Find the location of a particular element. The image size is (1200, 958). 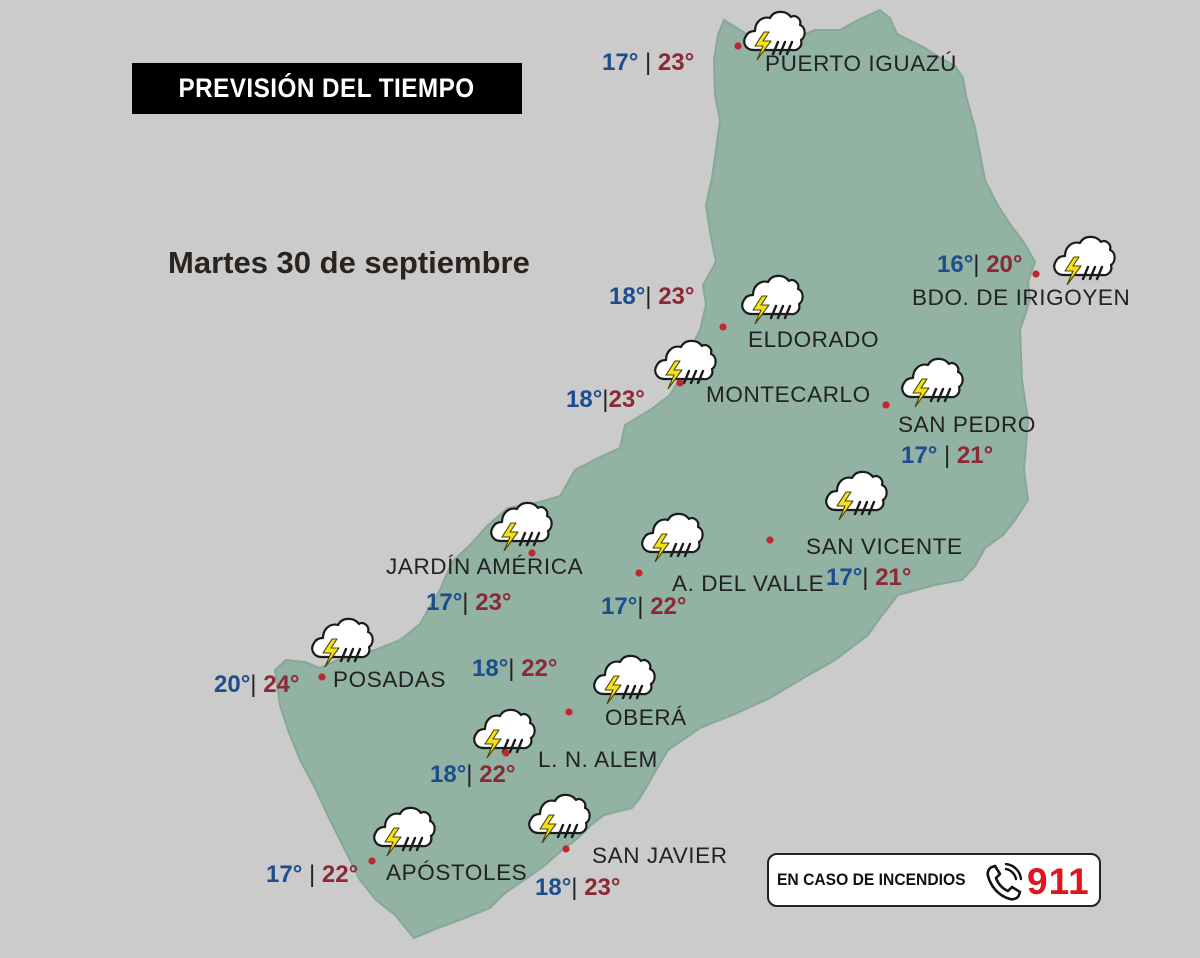

city-temps: 18°|23° is located at coordinates (605, 399).